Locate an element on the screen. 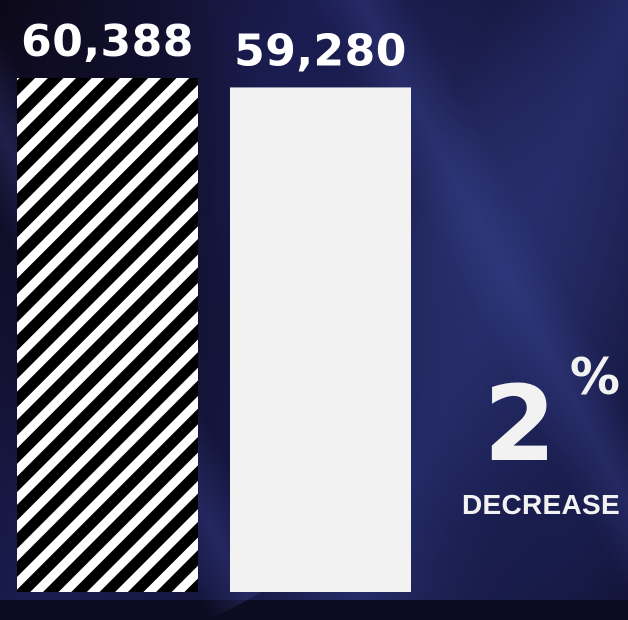 This screenshot has width=628, height=620. percent-change-value: 2 is located at coordinates (519, 424).